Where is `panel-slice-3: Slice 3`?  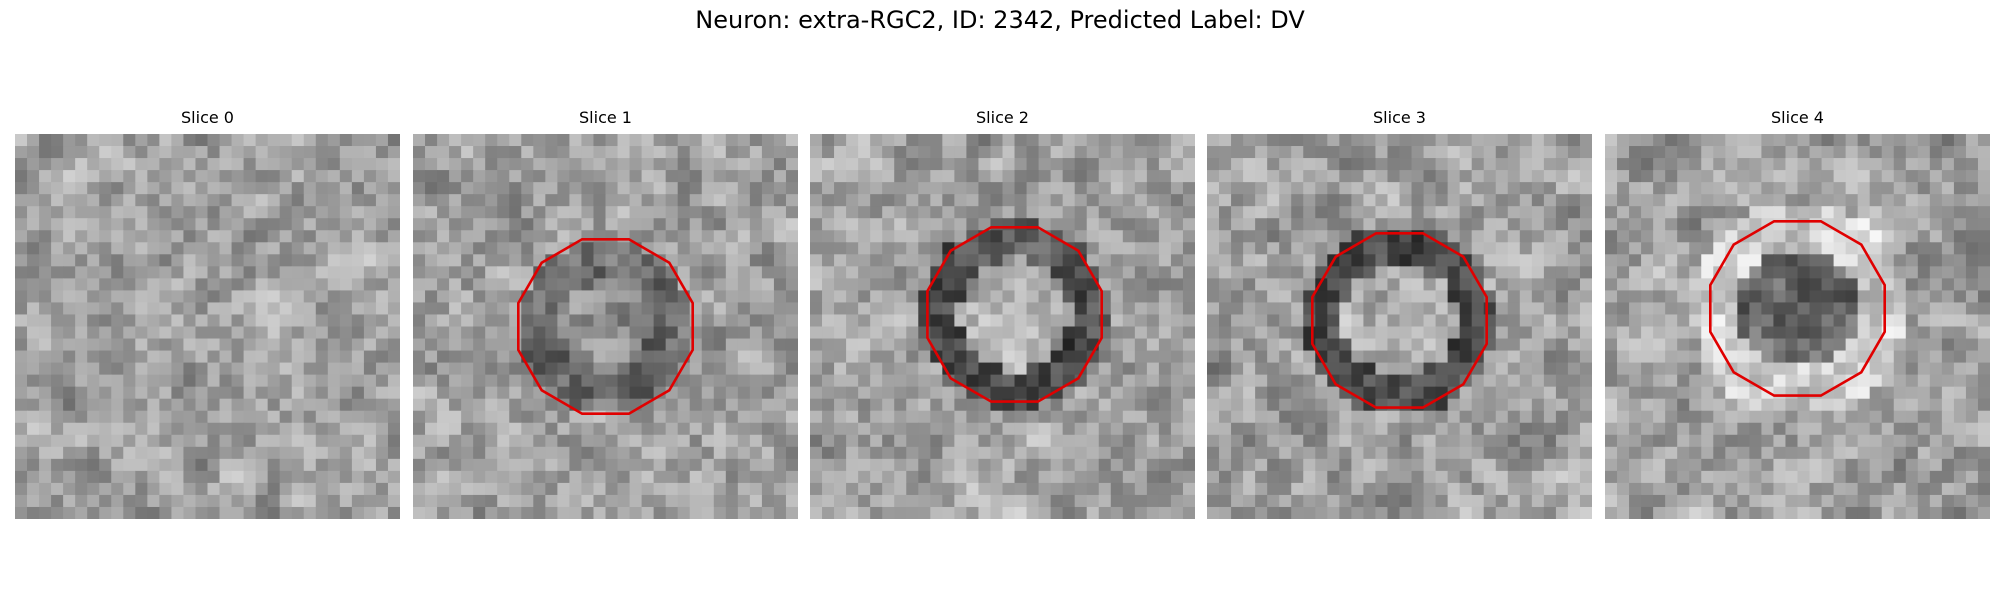 panel-slice-3: Slice 3 is located at coordinates (1399, 314).